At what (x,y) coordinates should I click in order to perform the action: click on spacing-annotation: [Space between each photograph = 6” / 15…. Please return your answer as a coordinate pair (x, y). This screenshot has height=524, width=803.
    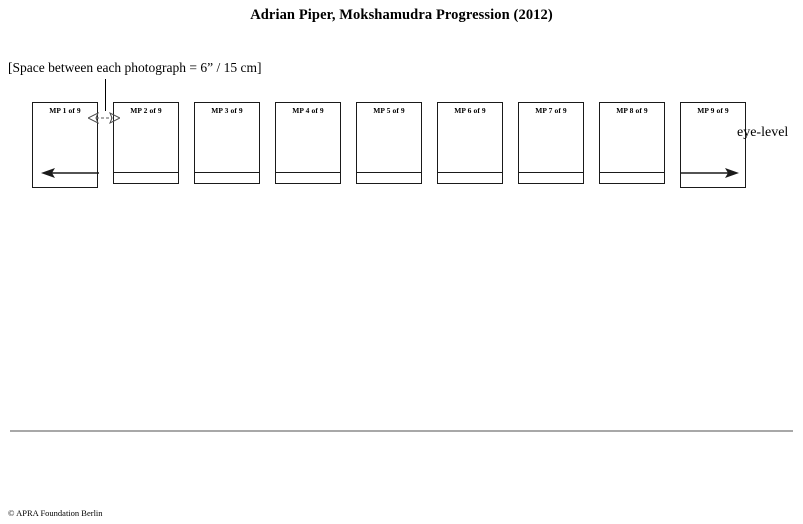
    Looking at the image, I should click on (135, 67).